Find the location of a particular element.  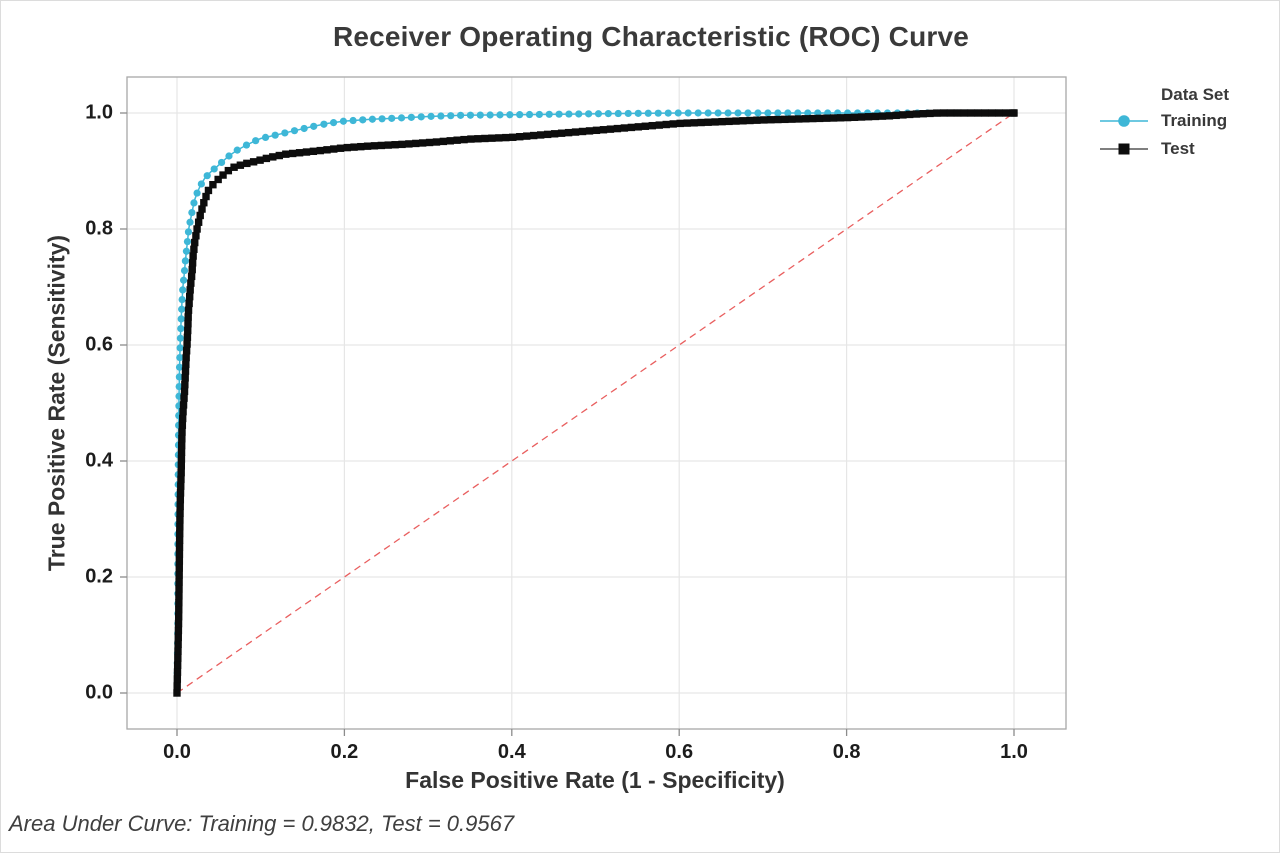

x-tick-label: 0.2 is located at coordinates (344, 752).